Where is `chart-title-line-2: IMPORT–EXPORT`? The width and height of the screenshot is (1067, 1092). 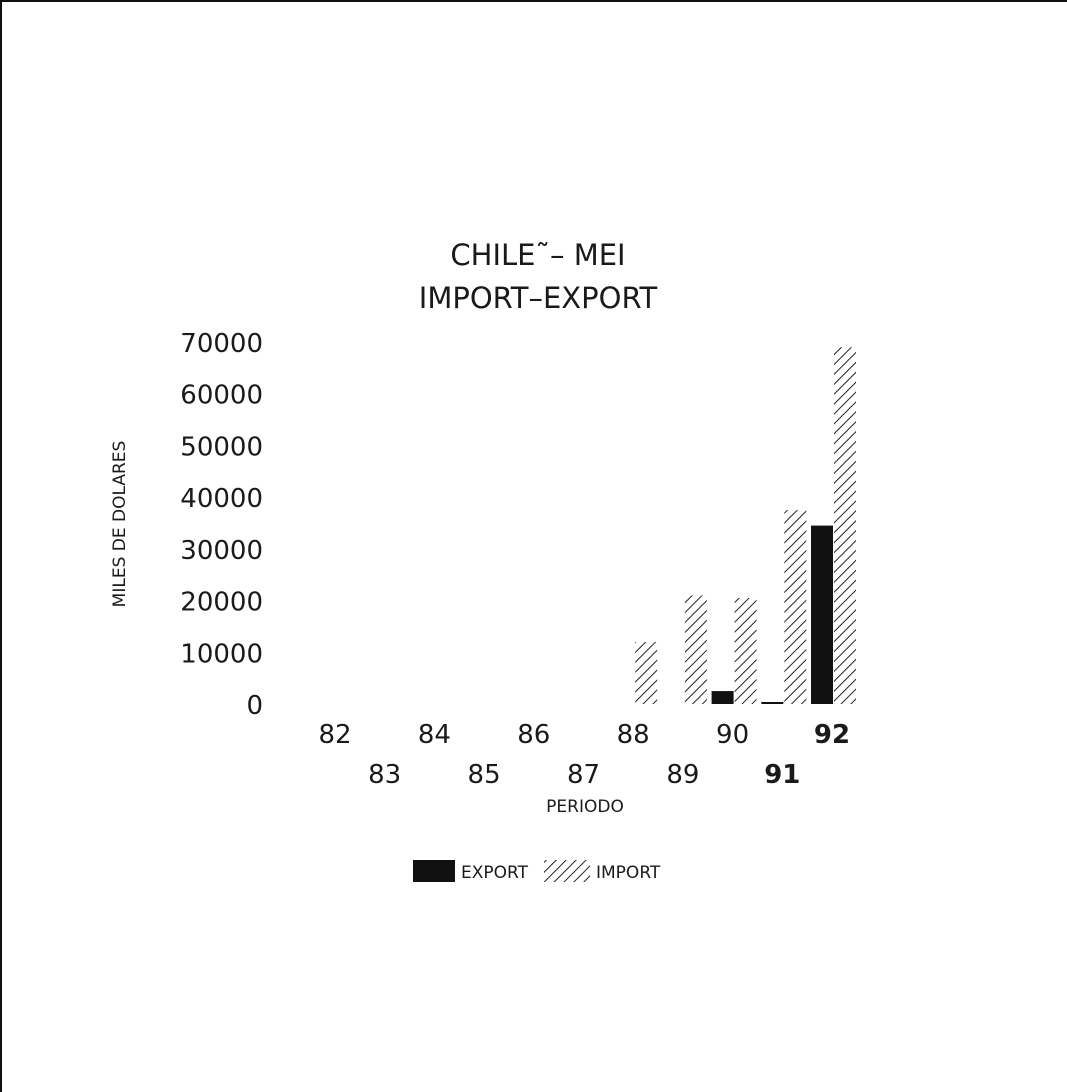 chart-title-line-2: IMPORT–EXPORT is located at coordinates (538, 298).